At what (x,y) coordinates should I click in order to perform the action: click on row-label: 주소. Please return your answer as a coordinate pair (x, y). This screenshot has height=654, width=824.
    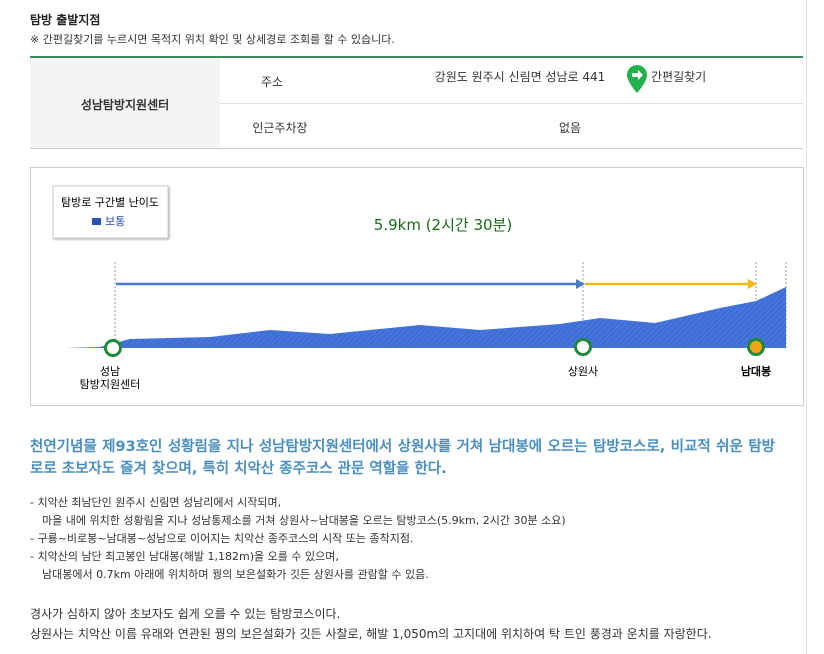
    Looking at the image, I should click on (272, 82).